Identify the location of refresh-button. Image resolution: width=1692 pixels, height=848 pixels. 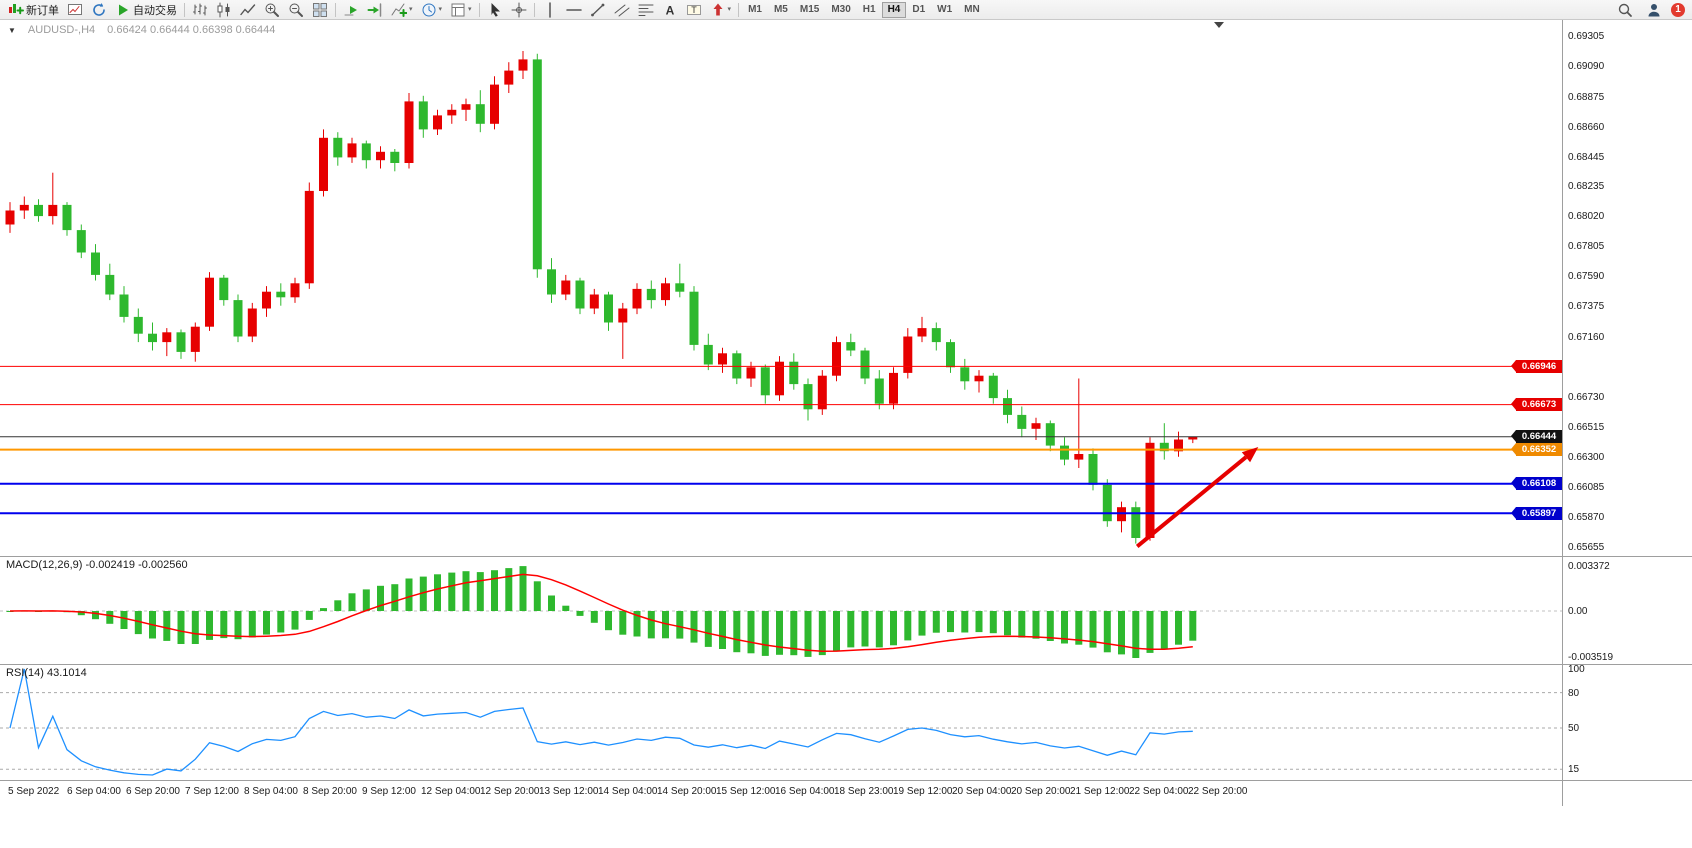
(99, 10).